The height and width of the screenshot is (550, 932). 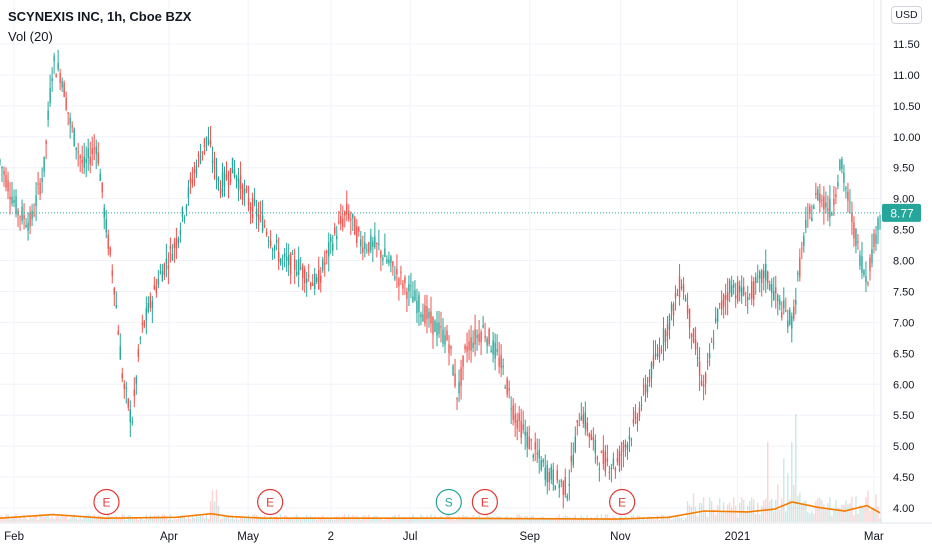 What do you see at coordinates (448, 502) in the screenshot?
I see `split-marker: S` at bounding box center [448, 502].